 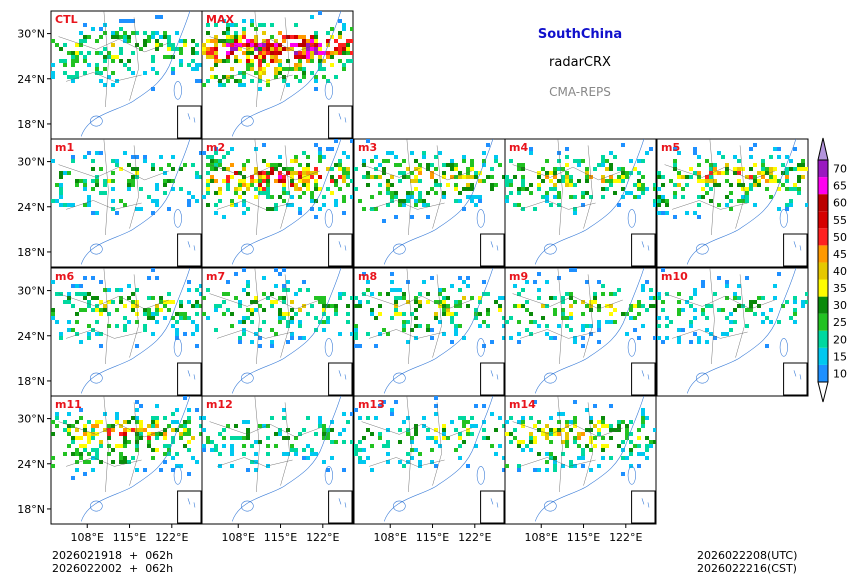 What do you see at coordinates (219, 404) in the screenshot?
I see `panel-label: m12` at bounding box center [219, 404].